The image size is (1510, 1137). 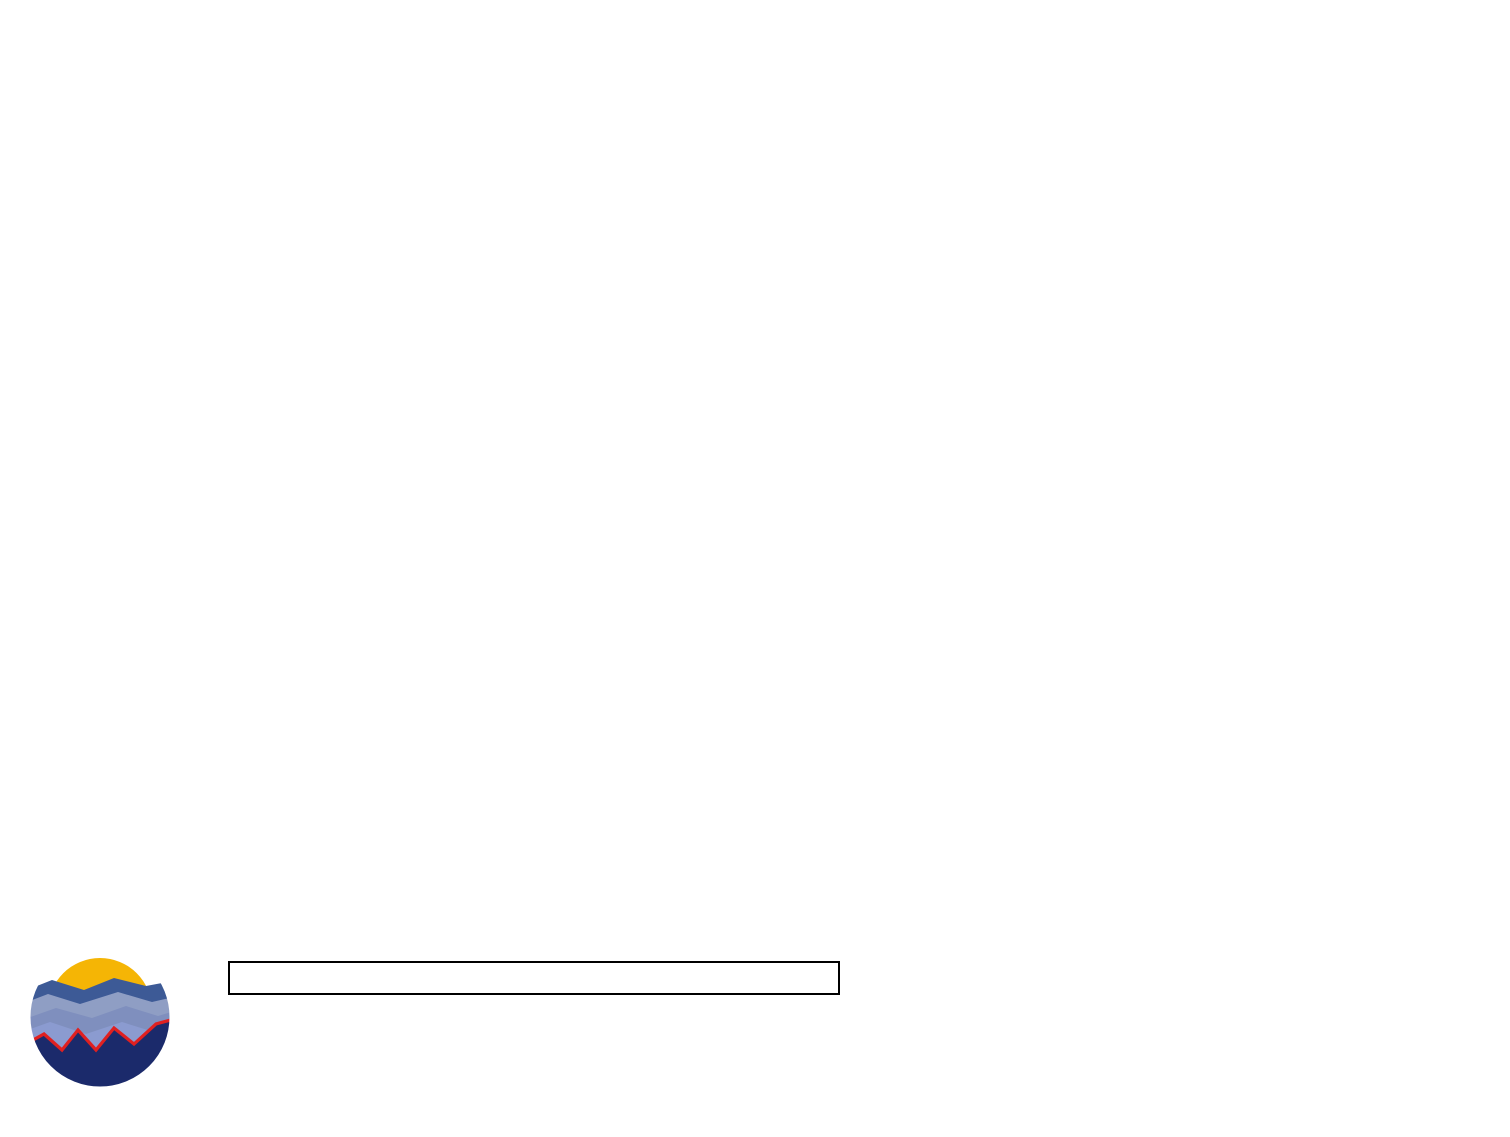 I want to click on colorbar-tick-labels, so click(x=534, y=1012).